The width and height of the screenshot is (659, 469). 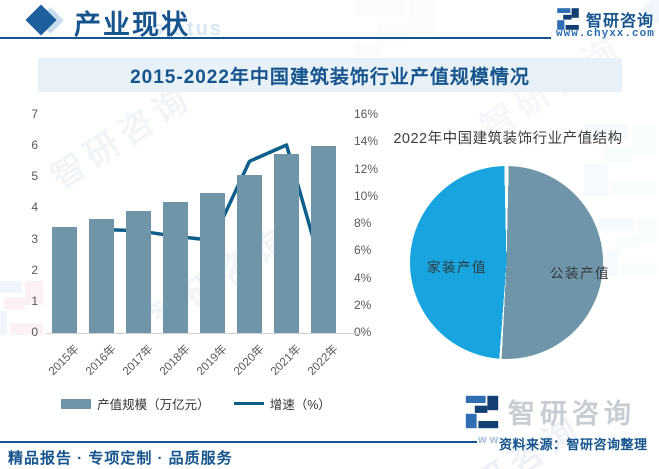 I want to click on brand-url: www.chyxx.com, so click(x=605, y=34).